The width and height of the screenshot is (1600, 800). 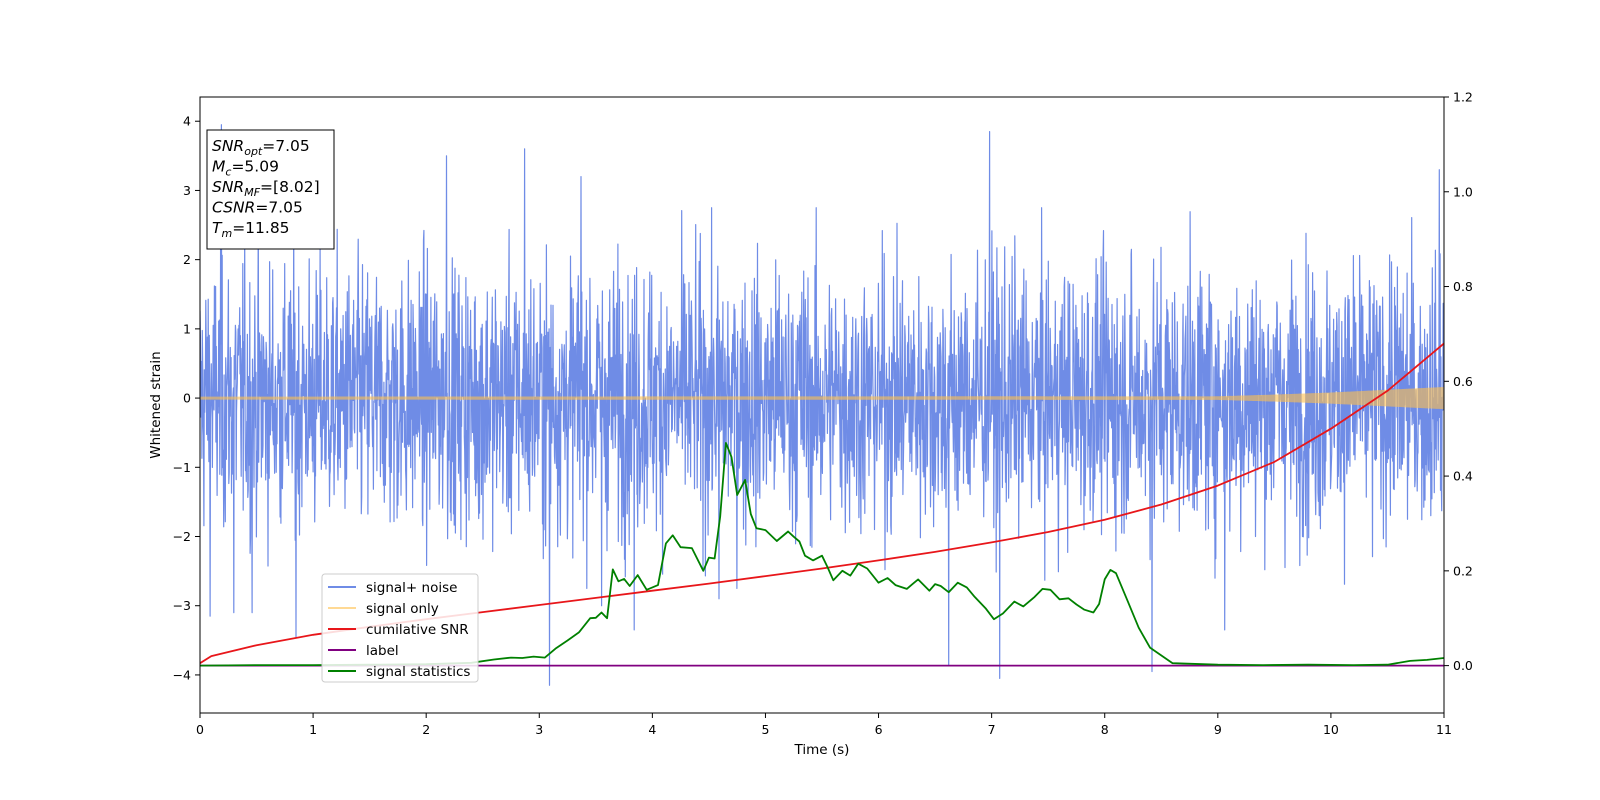 I want to click on info-box-line: Mc=5.09, so click(x=245, y=168).